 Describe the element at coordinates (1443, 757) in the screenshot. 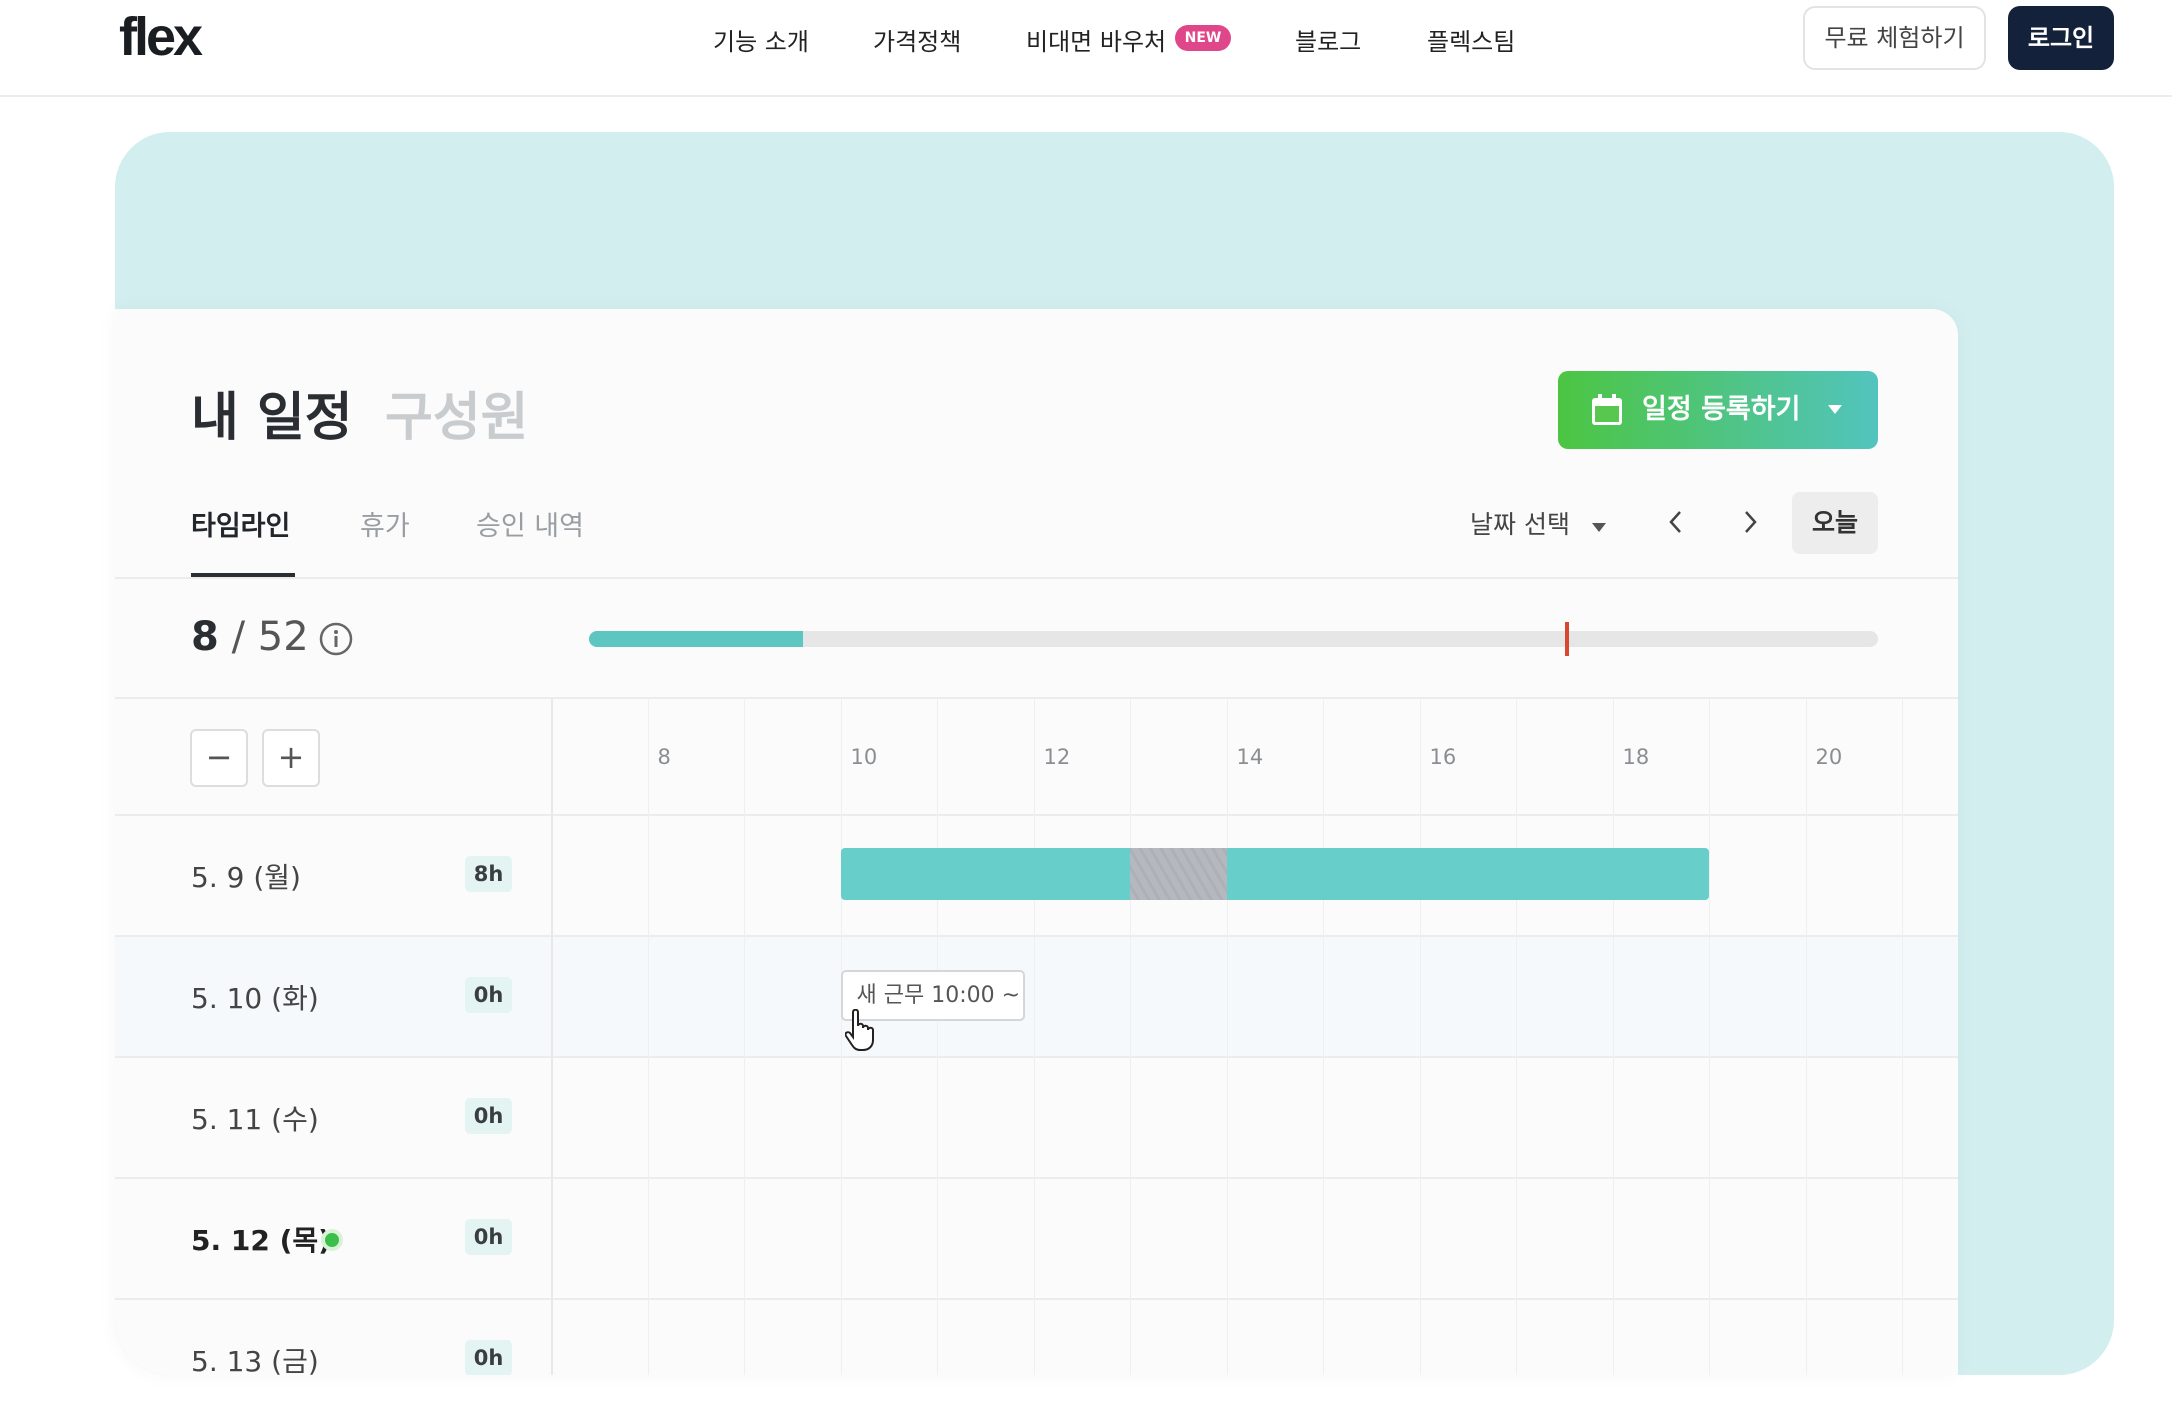

I see `hour-label: 16` at that location.